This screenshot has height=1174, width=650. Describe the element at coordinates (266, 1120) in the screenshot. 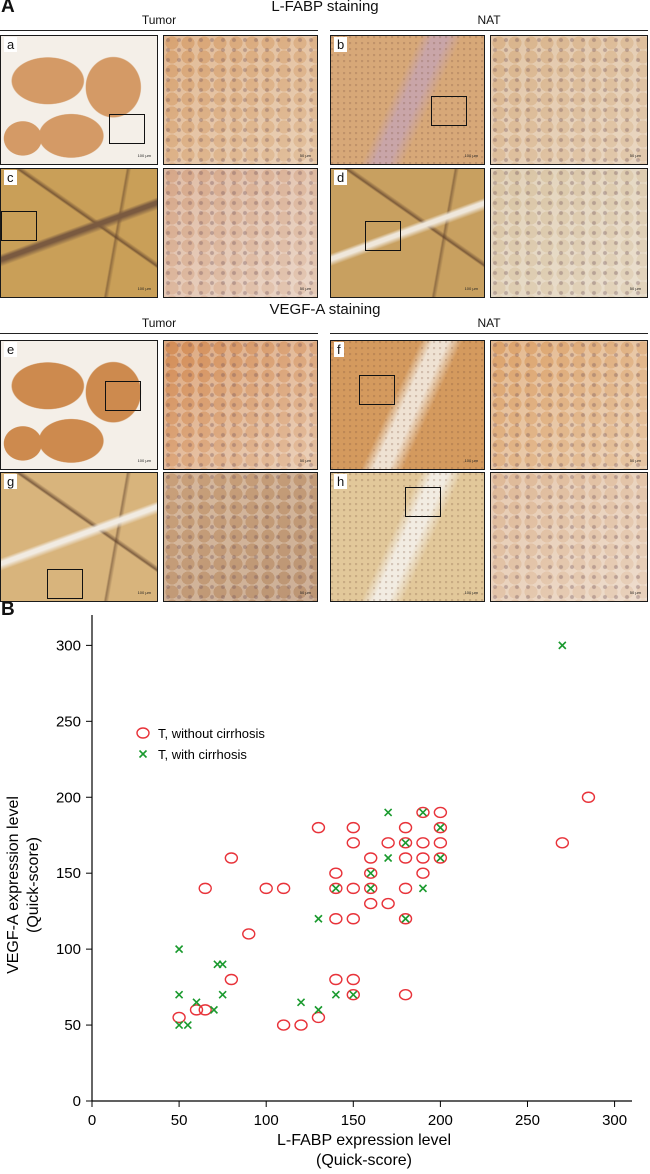

I see `x-tick-label: 100` at that location.